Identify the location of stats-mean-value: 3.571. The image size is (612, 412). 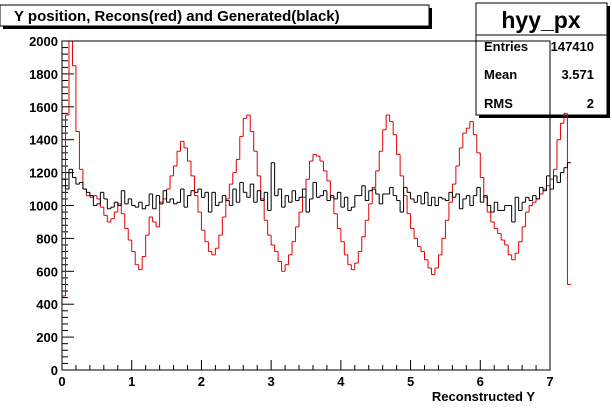
(577, 74).